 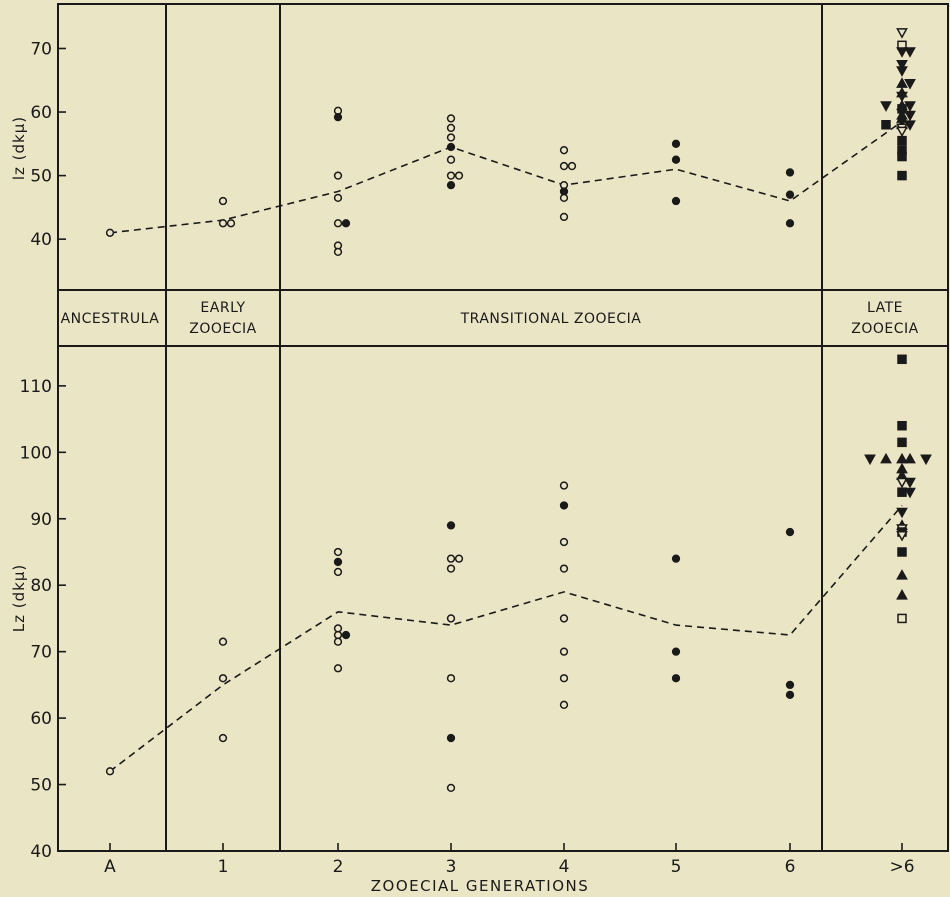 I want to click on x-tick-label: 5, so click(x=676, y=867).